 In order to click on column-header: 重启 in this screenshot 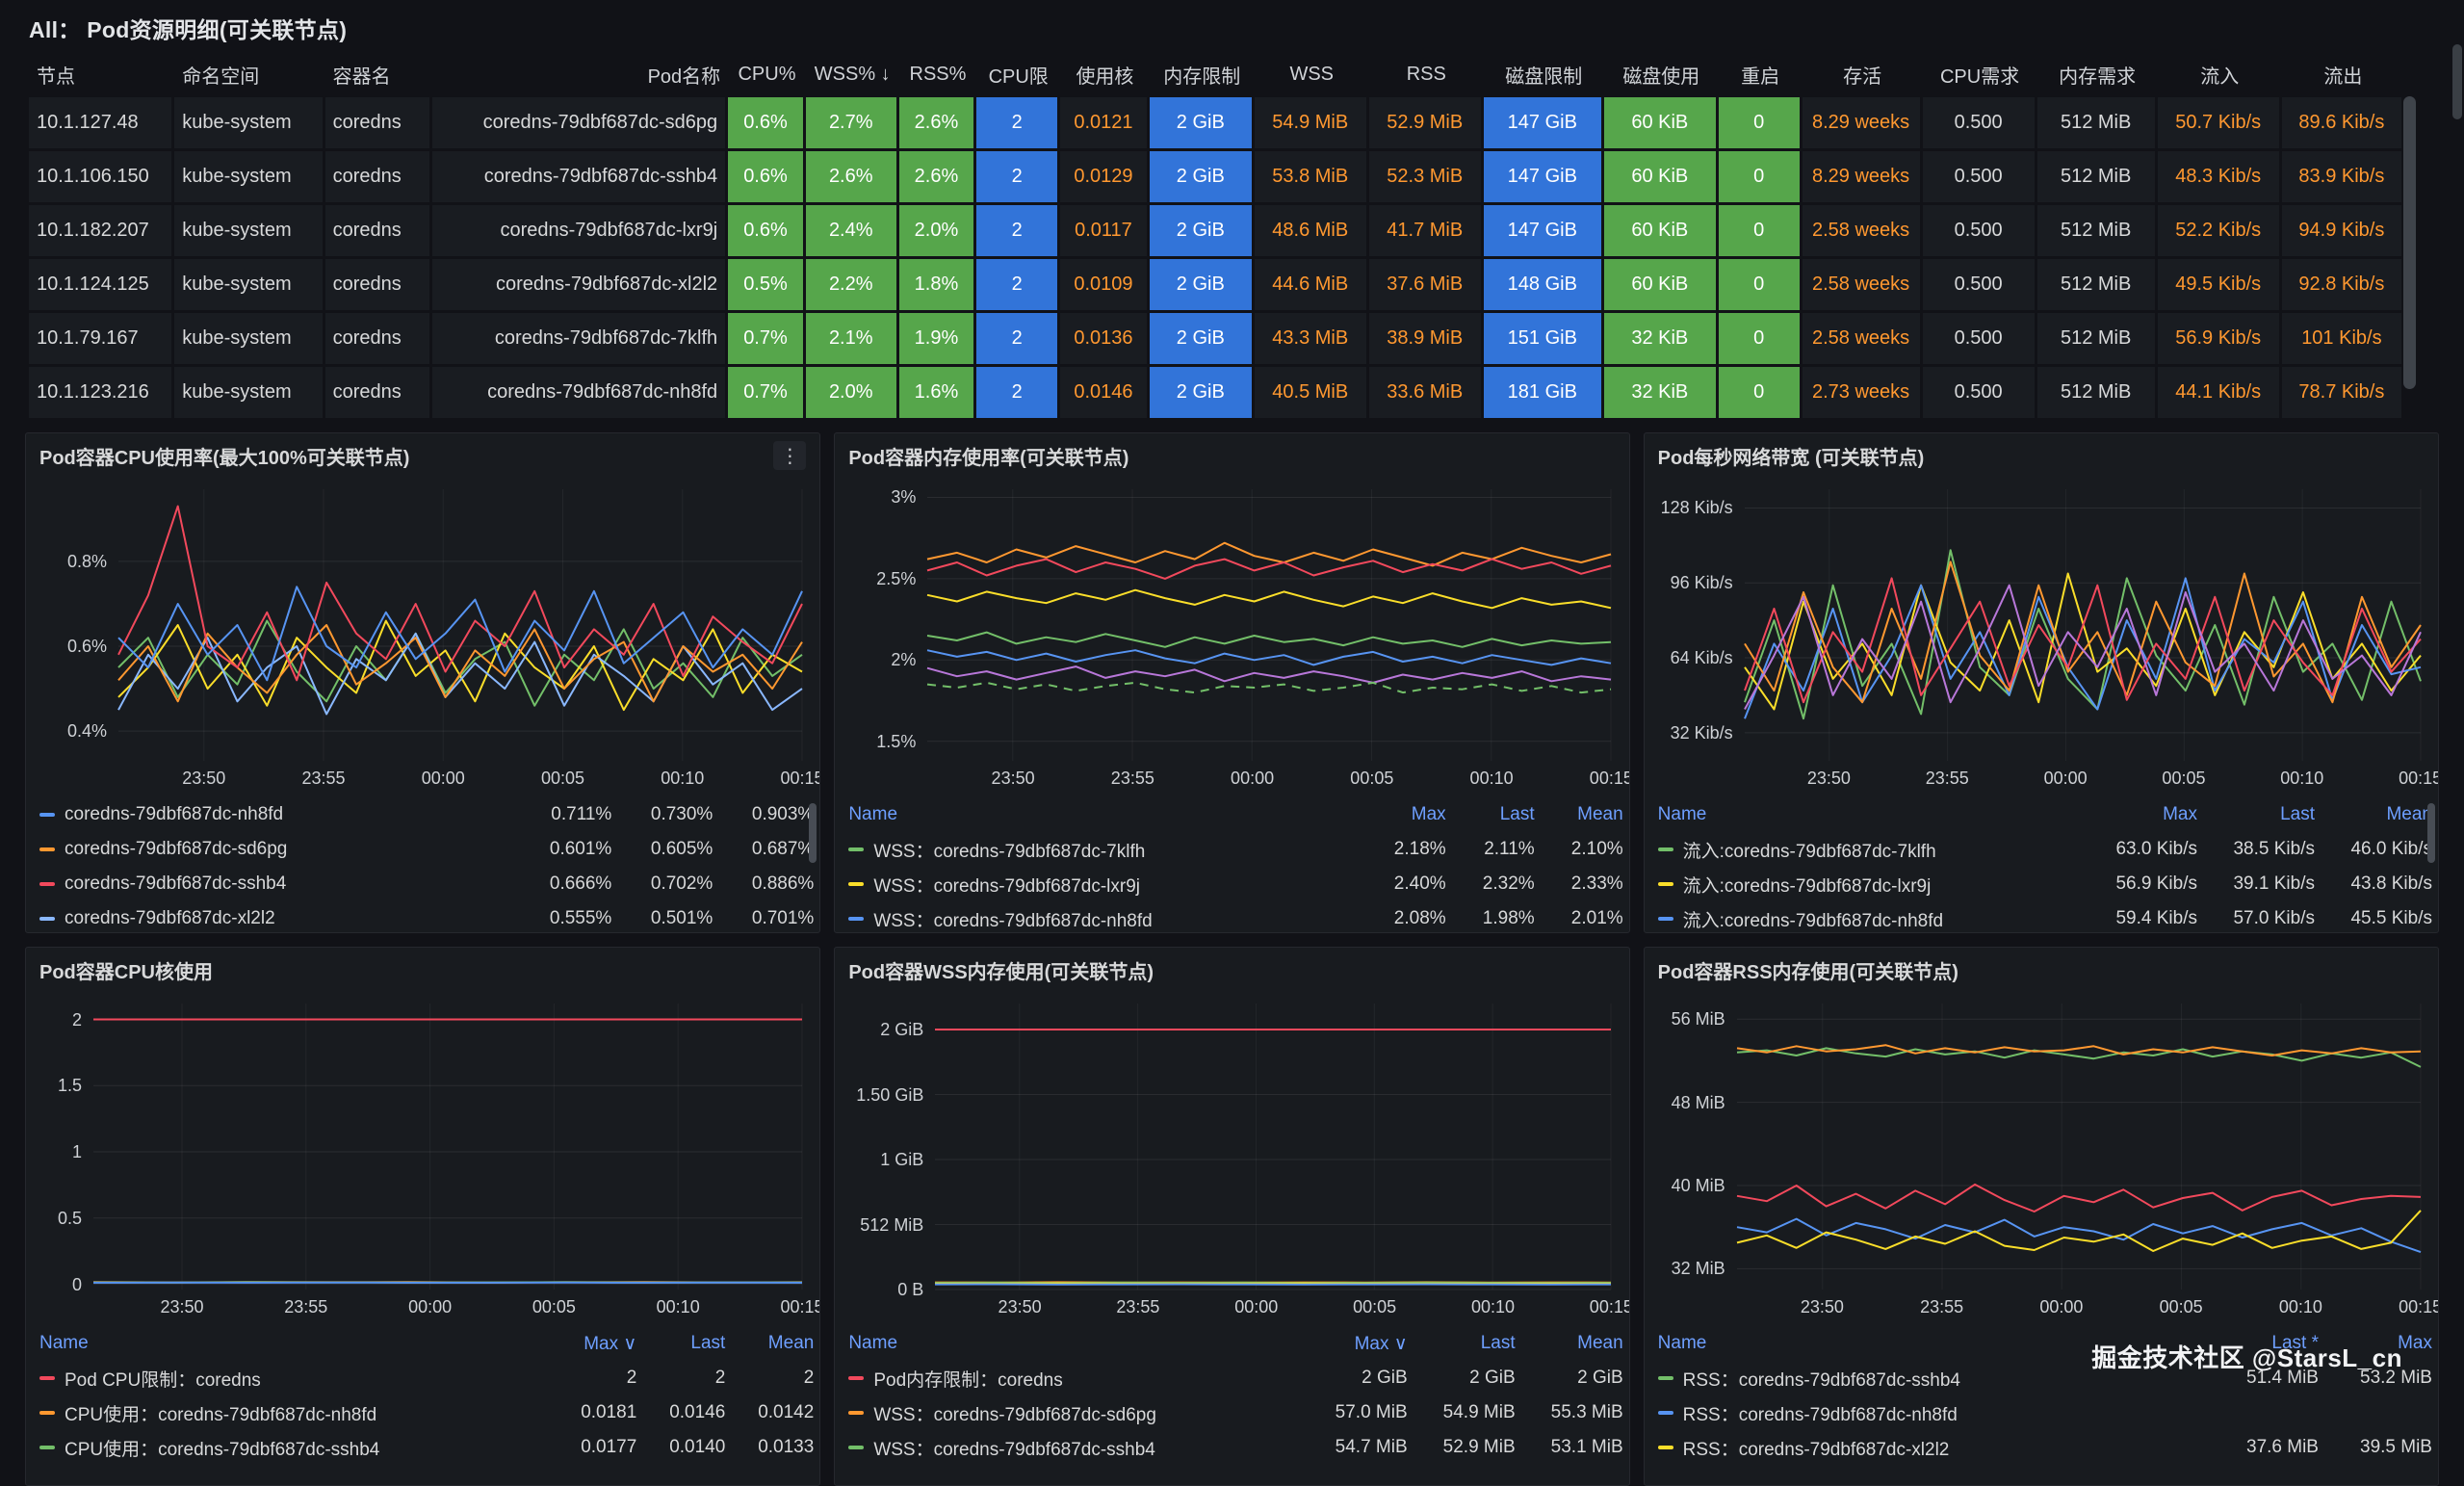, I will do `click(1761, 74)`.